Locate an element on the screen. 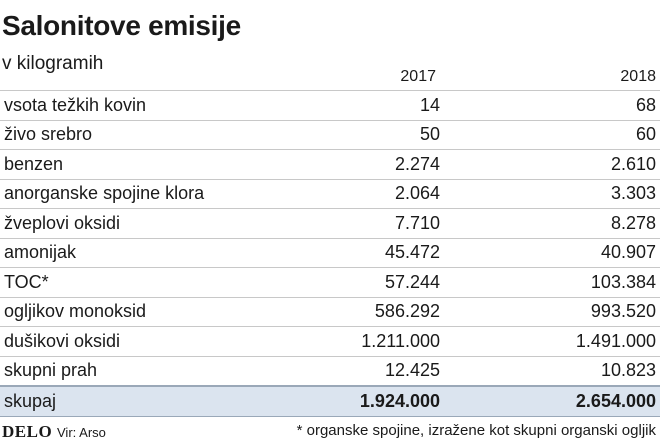 This screenshot has height=448, width=660. value-2018: 1.491.000 is located at coordinates (552, 341).